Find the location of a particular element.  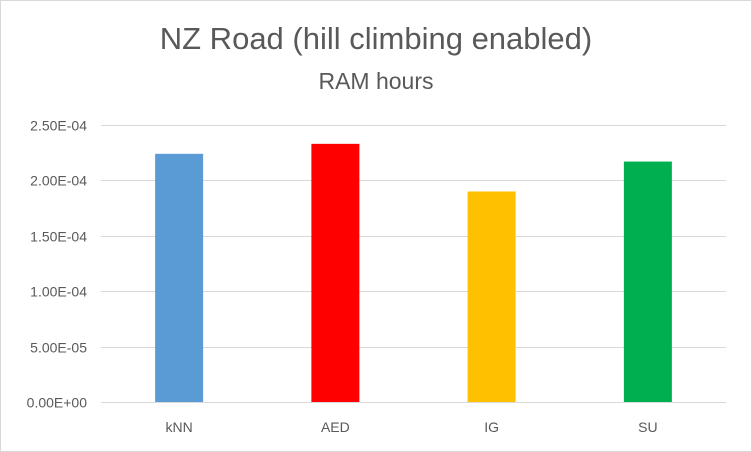

x-tick-label: SU is located at coordinates (647, 427).